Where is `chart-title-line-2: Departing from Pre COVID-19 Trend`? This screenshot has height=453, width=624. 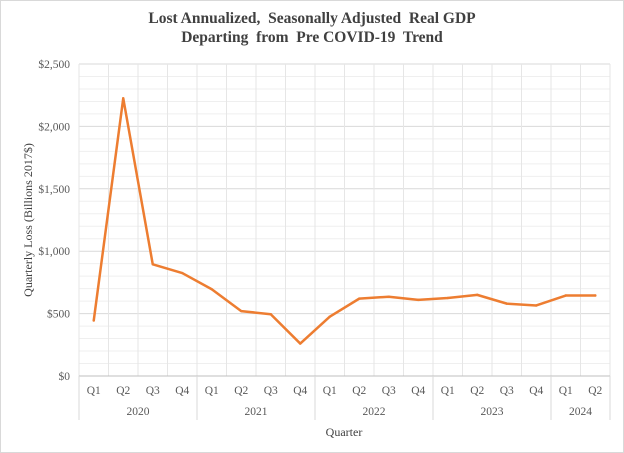 chart-title-line-2: Departing from Pre COVID-19 Trend is located at coordinates (312, 37).